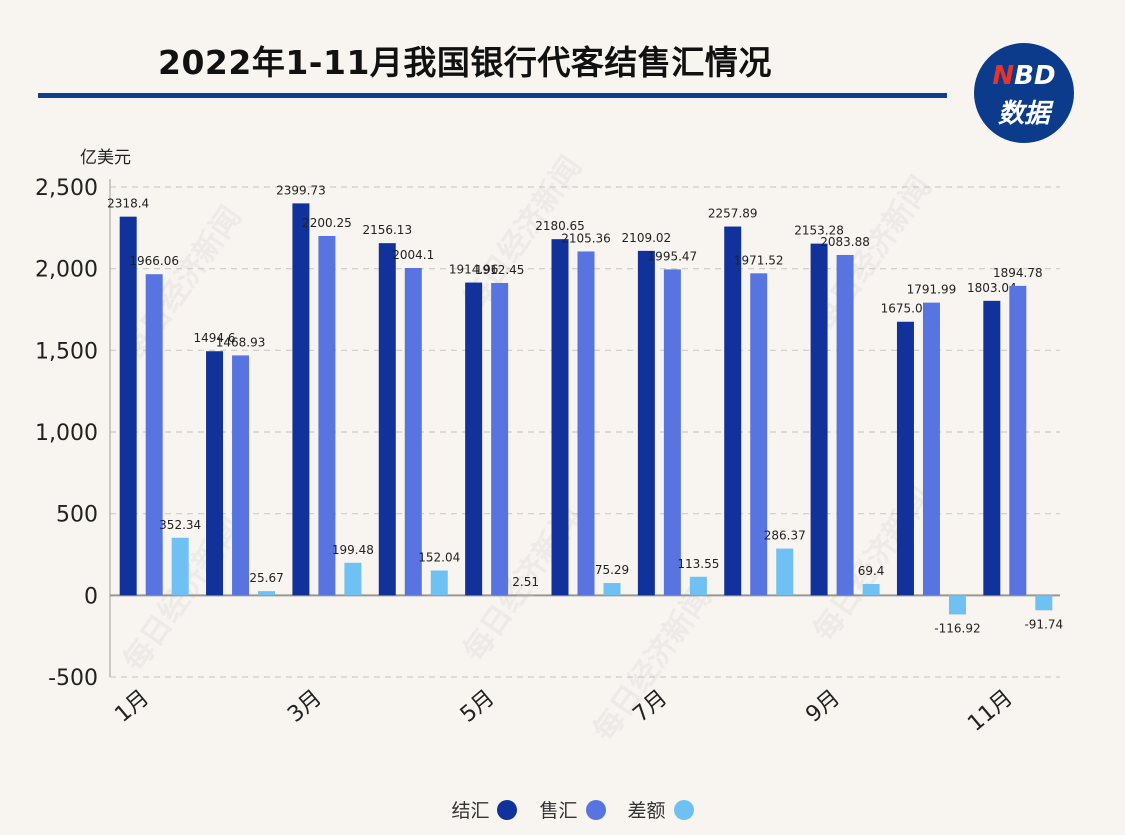 This screenshot has width=1125, height=835. Describe the element at coordinates (560, 226) in the screenshot. I see `data-label: 2180.65` at that location.